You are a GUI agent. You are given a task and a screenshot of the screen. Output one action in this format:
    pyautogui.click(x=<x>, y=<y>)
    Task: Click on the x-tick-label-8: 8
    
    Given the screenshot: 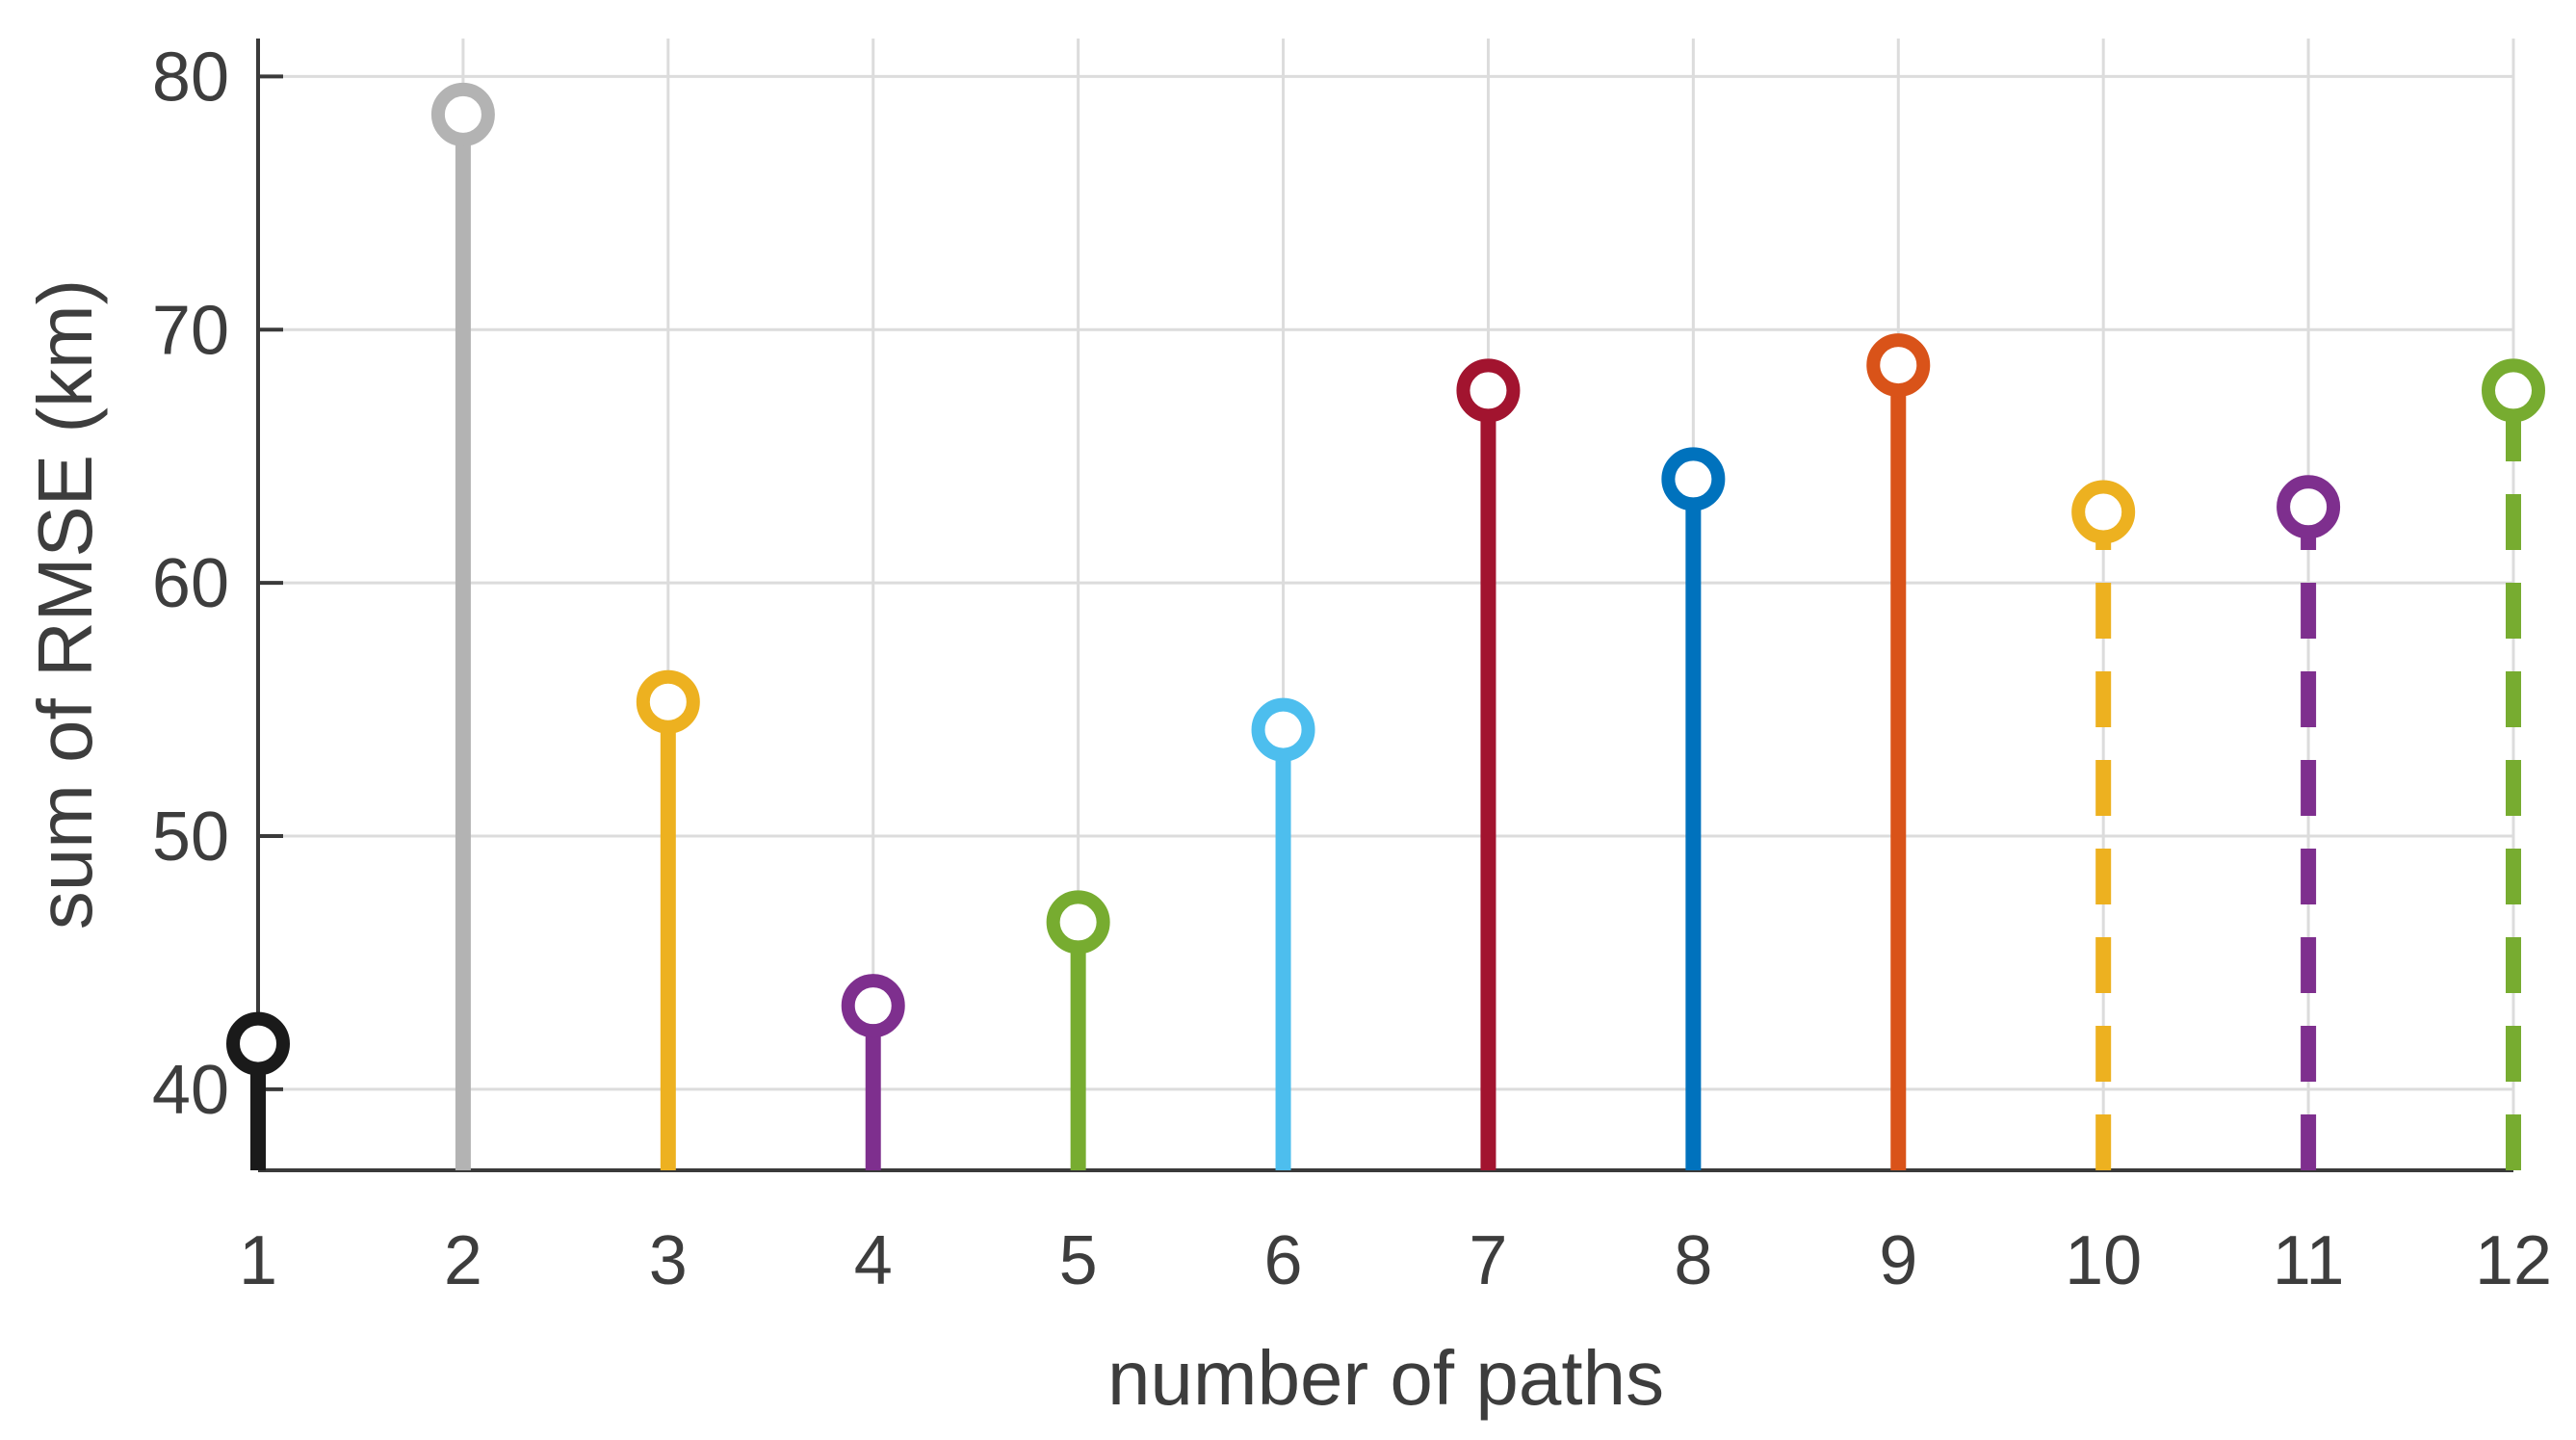 What is the action you would take?
    pyautogui.click(x=1693, y=1260)
    